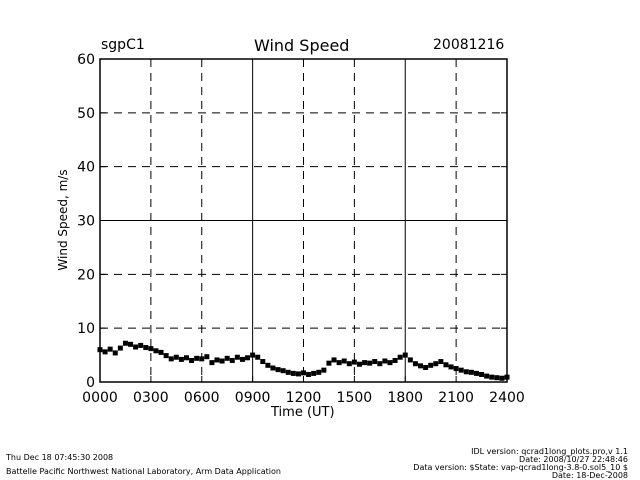 This screenshot has height=480, width=640. Describe the element at coordinates (123, 45) in the screenshot. I see `site-label: sgpC1` at that location.